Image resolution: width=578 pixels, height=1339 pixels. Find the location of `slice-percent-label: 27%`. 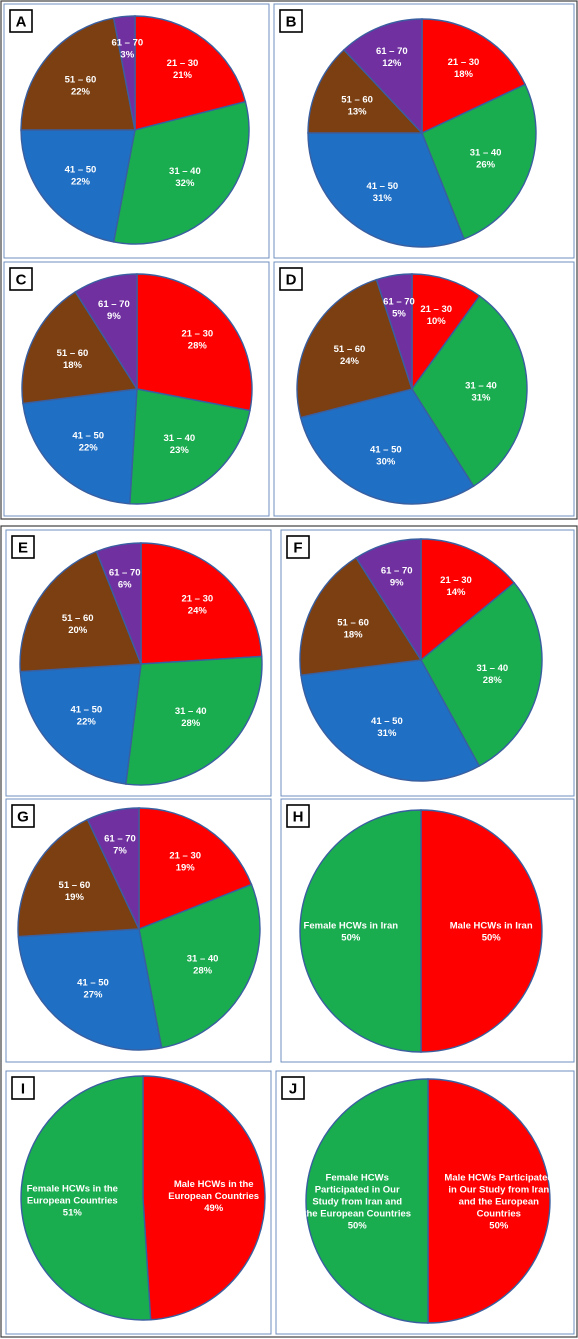

slice-percent-label: 27% is located at coordinates (93, 995).